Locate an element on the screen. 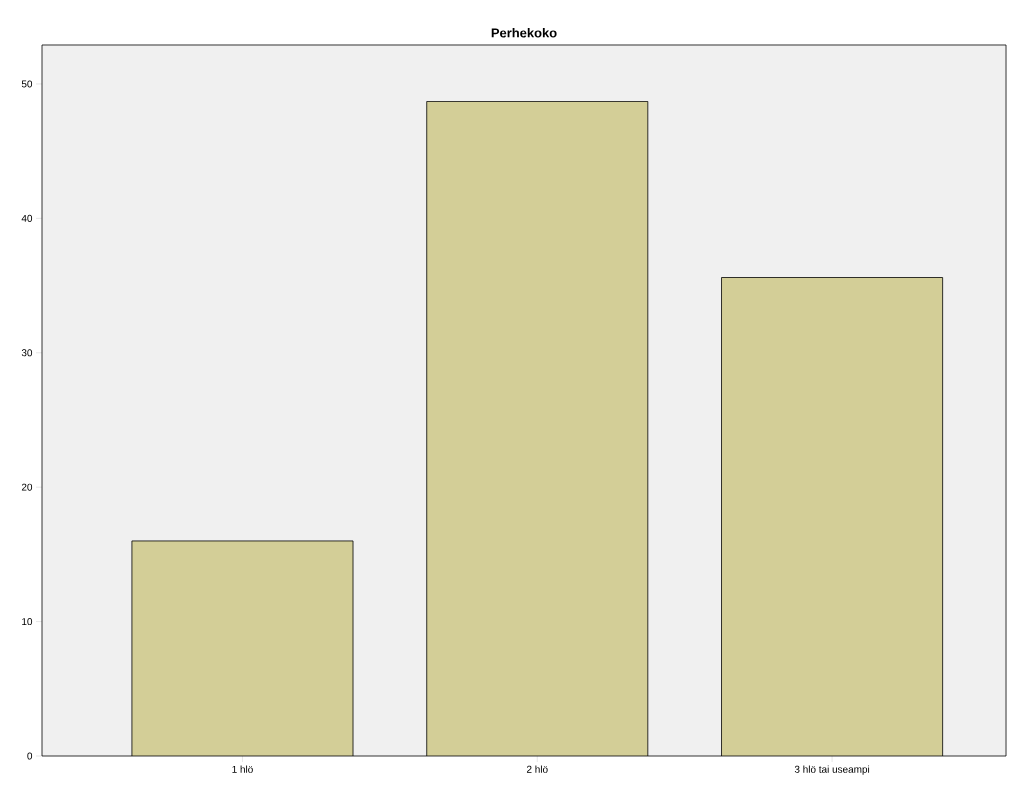 This screenshot has width=1023, height=793. y-tick-label: 30 is located at coordinates (27, 353).